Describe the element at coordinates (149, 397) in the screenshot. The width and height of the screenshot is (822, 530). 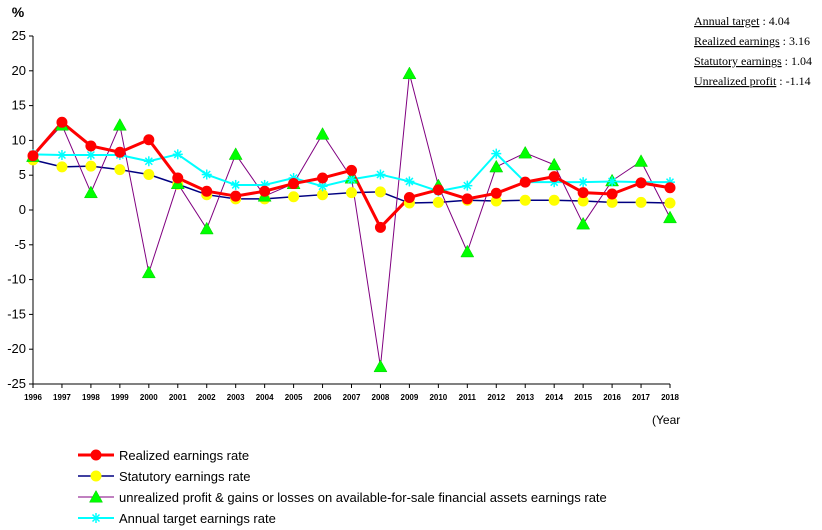
I see `x-tick-label: 2000` at that location.